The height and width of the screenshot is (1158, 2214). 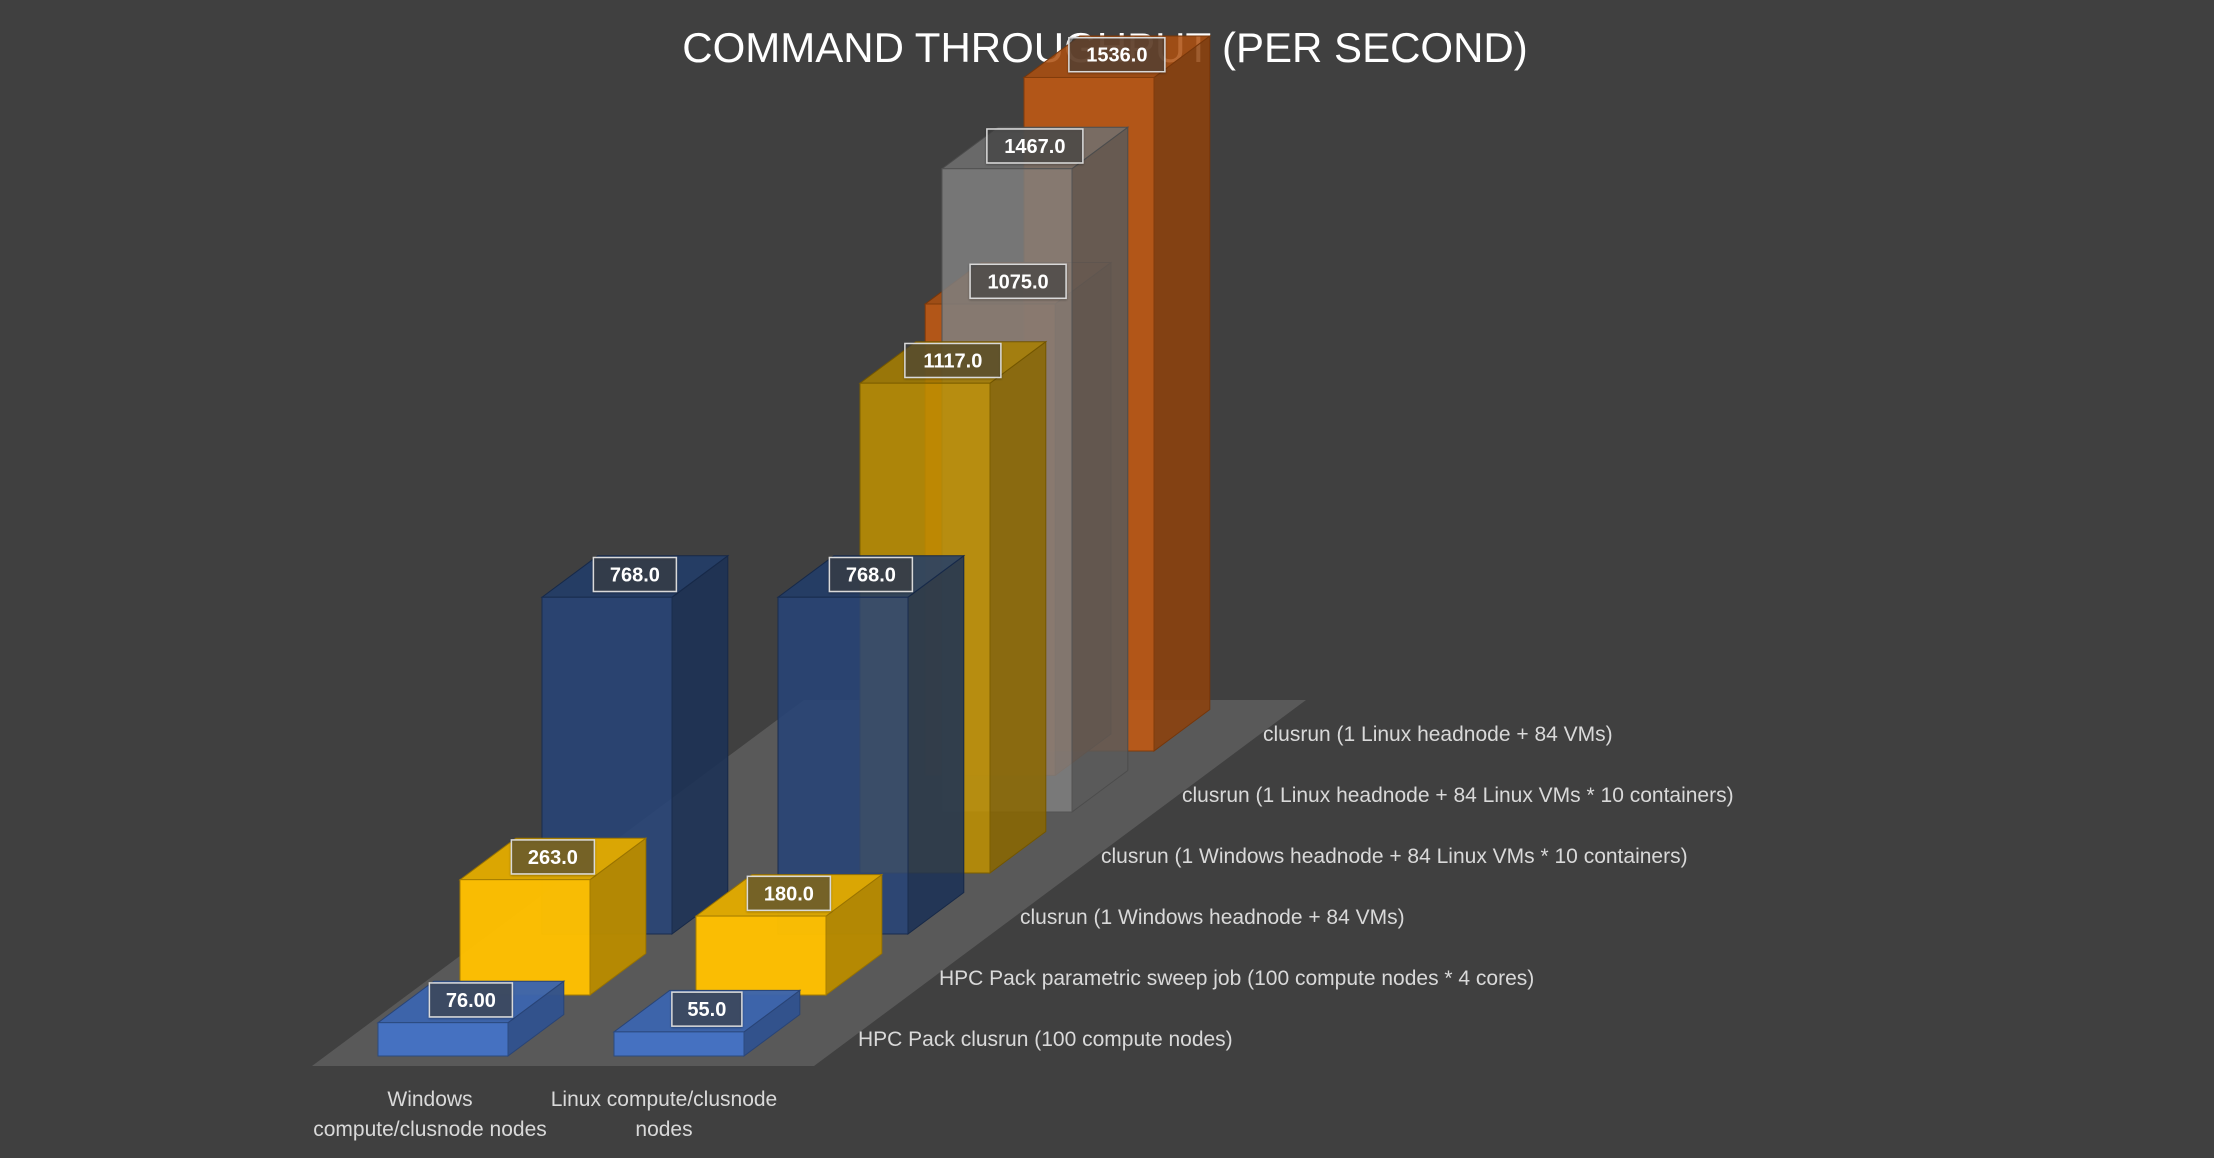 I want to click on bar, so click(x=635, y=744).